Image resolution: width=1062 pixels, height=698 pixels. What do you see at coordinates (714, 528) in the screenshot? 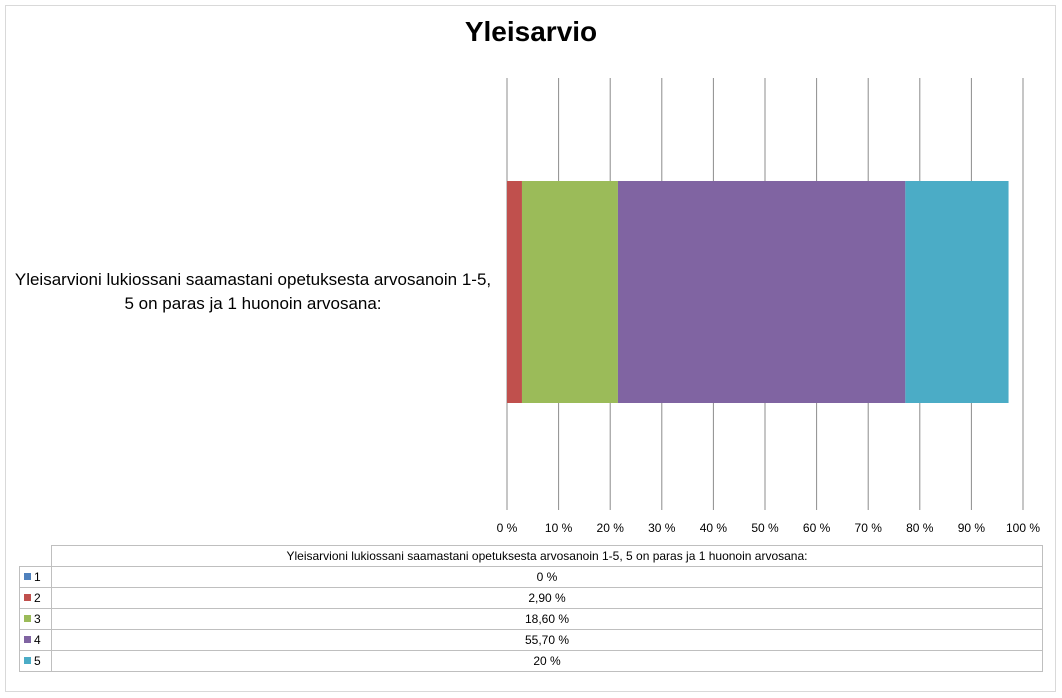
I see `x-tick-label: 40 %` at bounding box center [714, 528].